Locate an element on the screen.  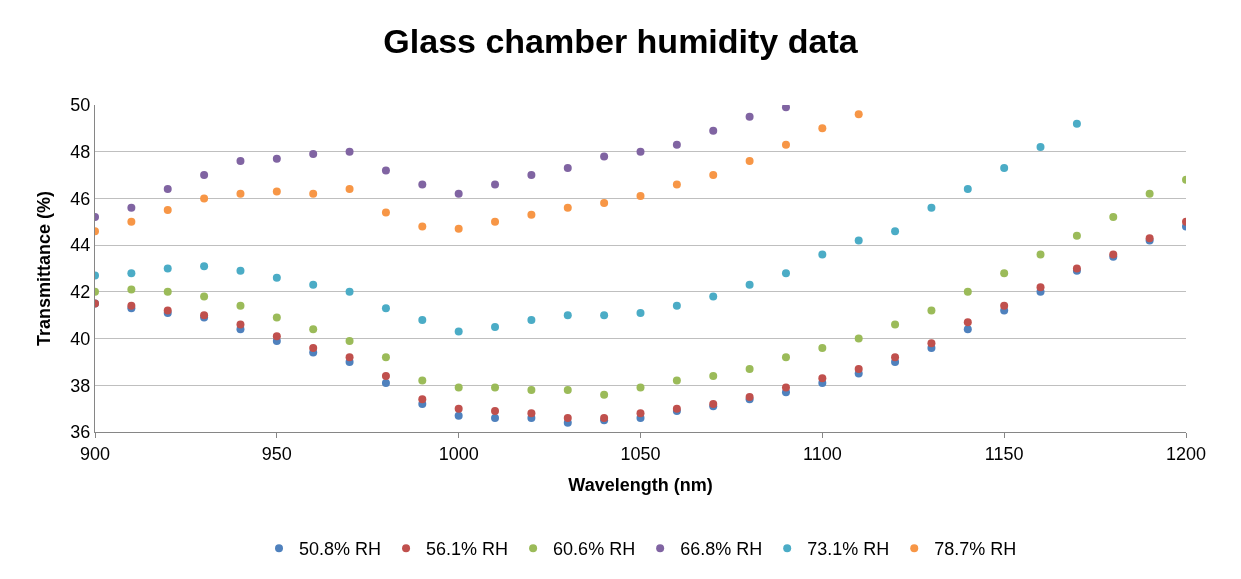
legend-label: 73.1% RH is located at coordinates (848, 549).